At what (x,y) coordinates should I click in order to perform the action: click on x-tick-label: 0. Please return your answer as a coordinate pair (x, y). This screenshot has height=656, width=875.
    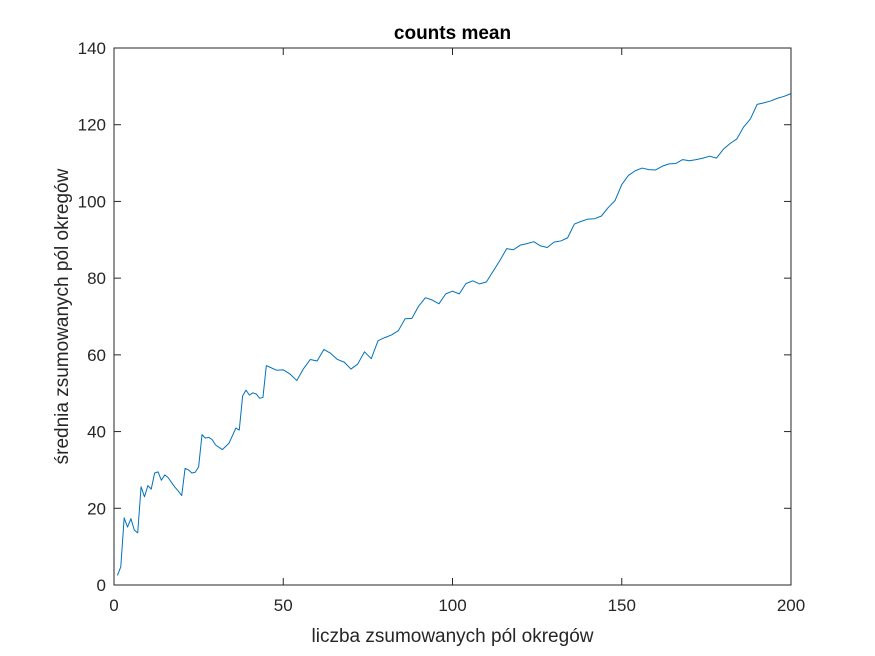
    Looking at the image, I should click on (113, 605).